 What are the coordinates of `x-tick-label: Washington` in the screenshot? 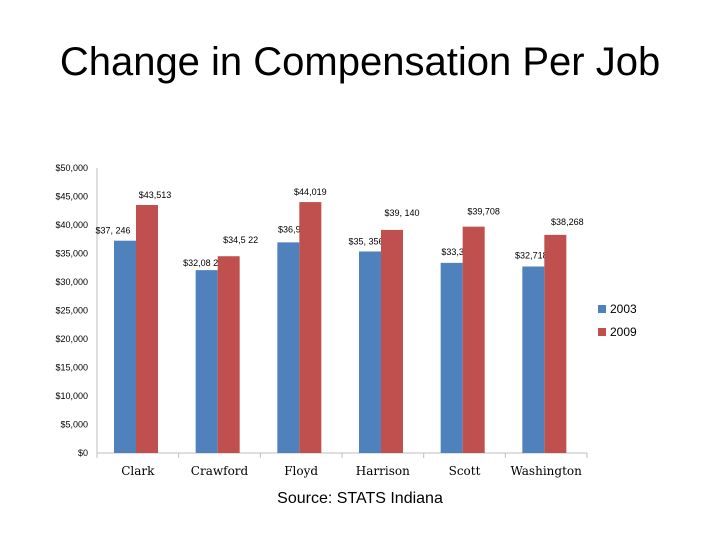 It's located at (546, 471).